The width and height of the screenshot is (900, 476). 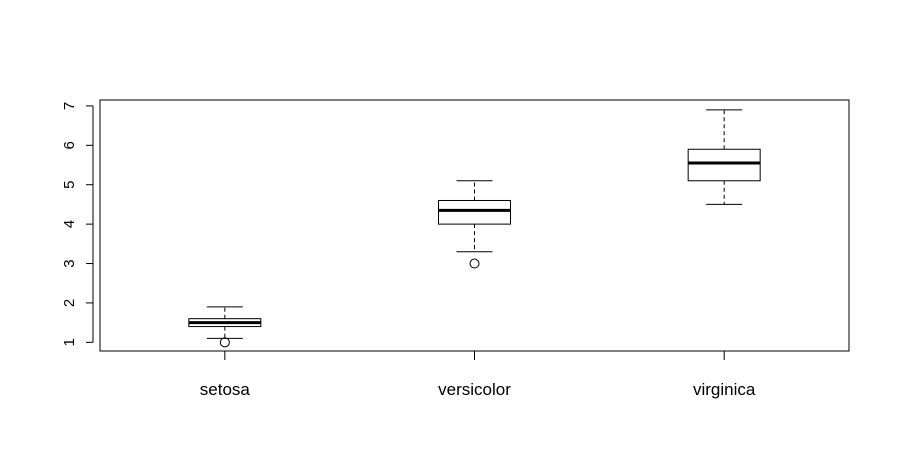 I want to click on x-tick-label: setosa, so click(x=225, y=389).